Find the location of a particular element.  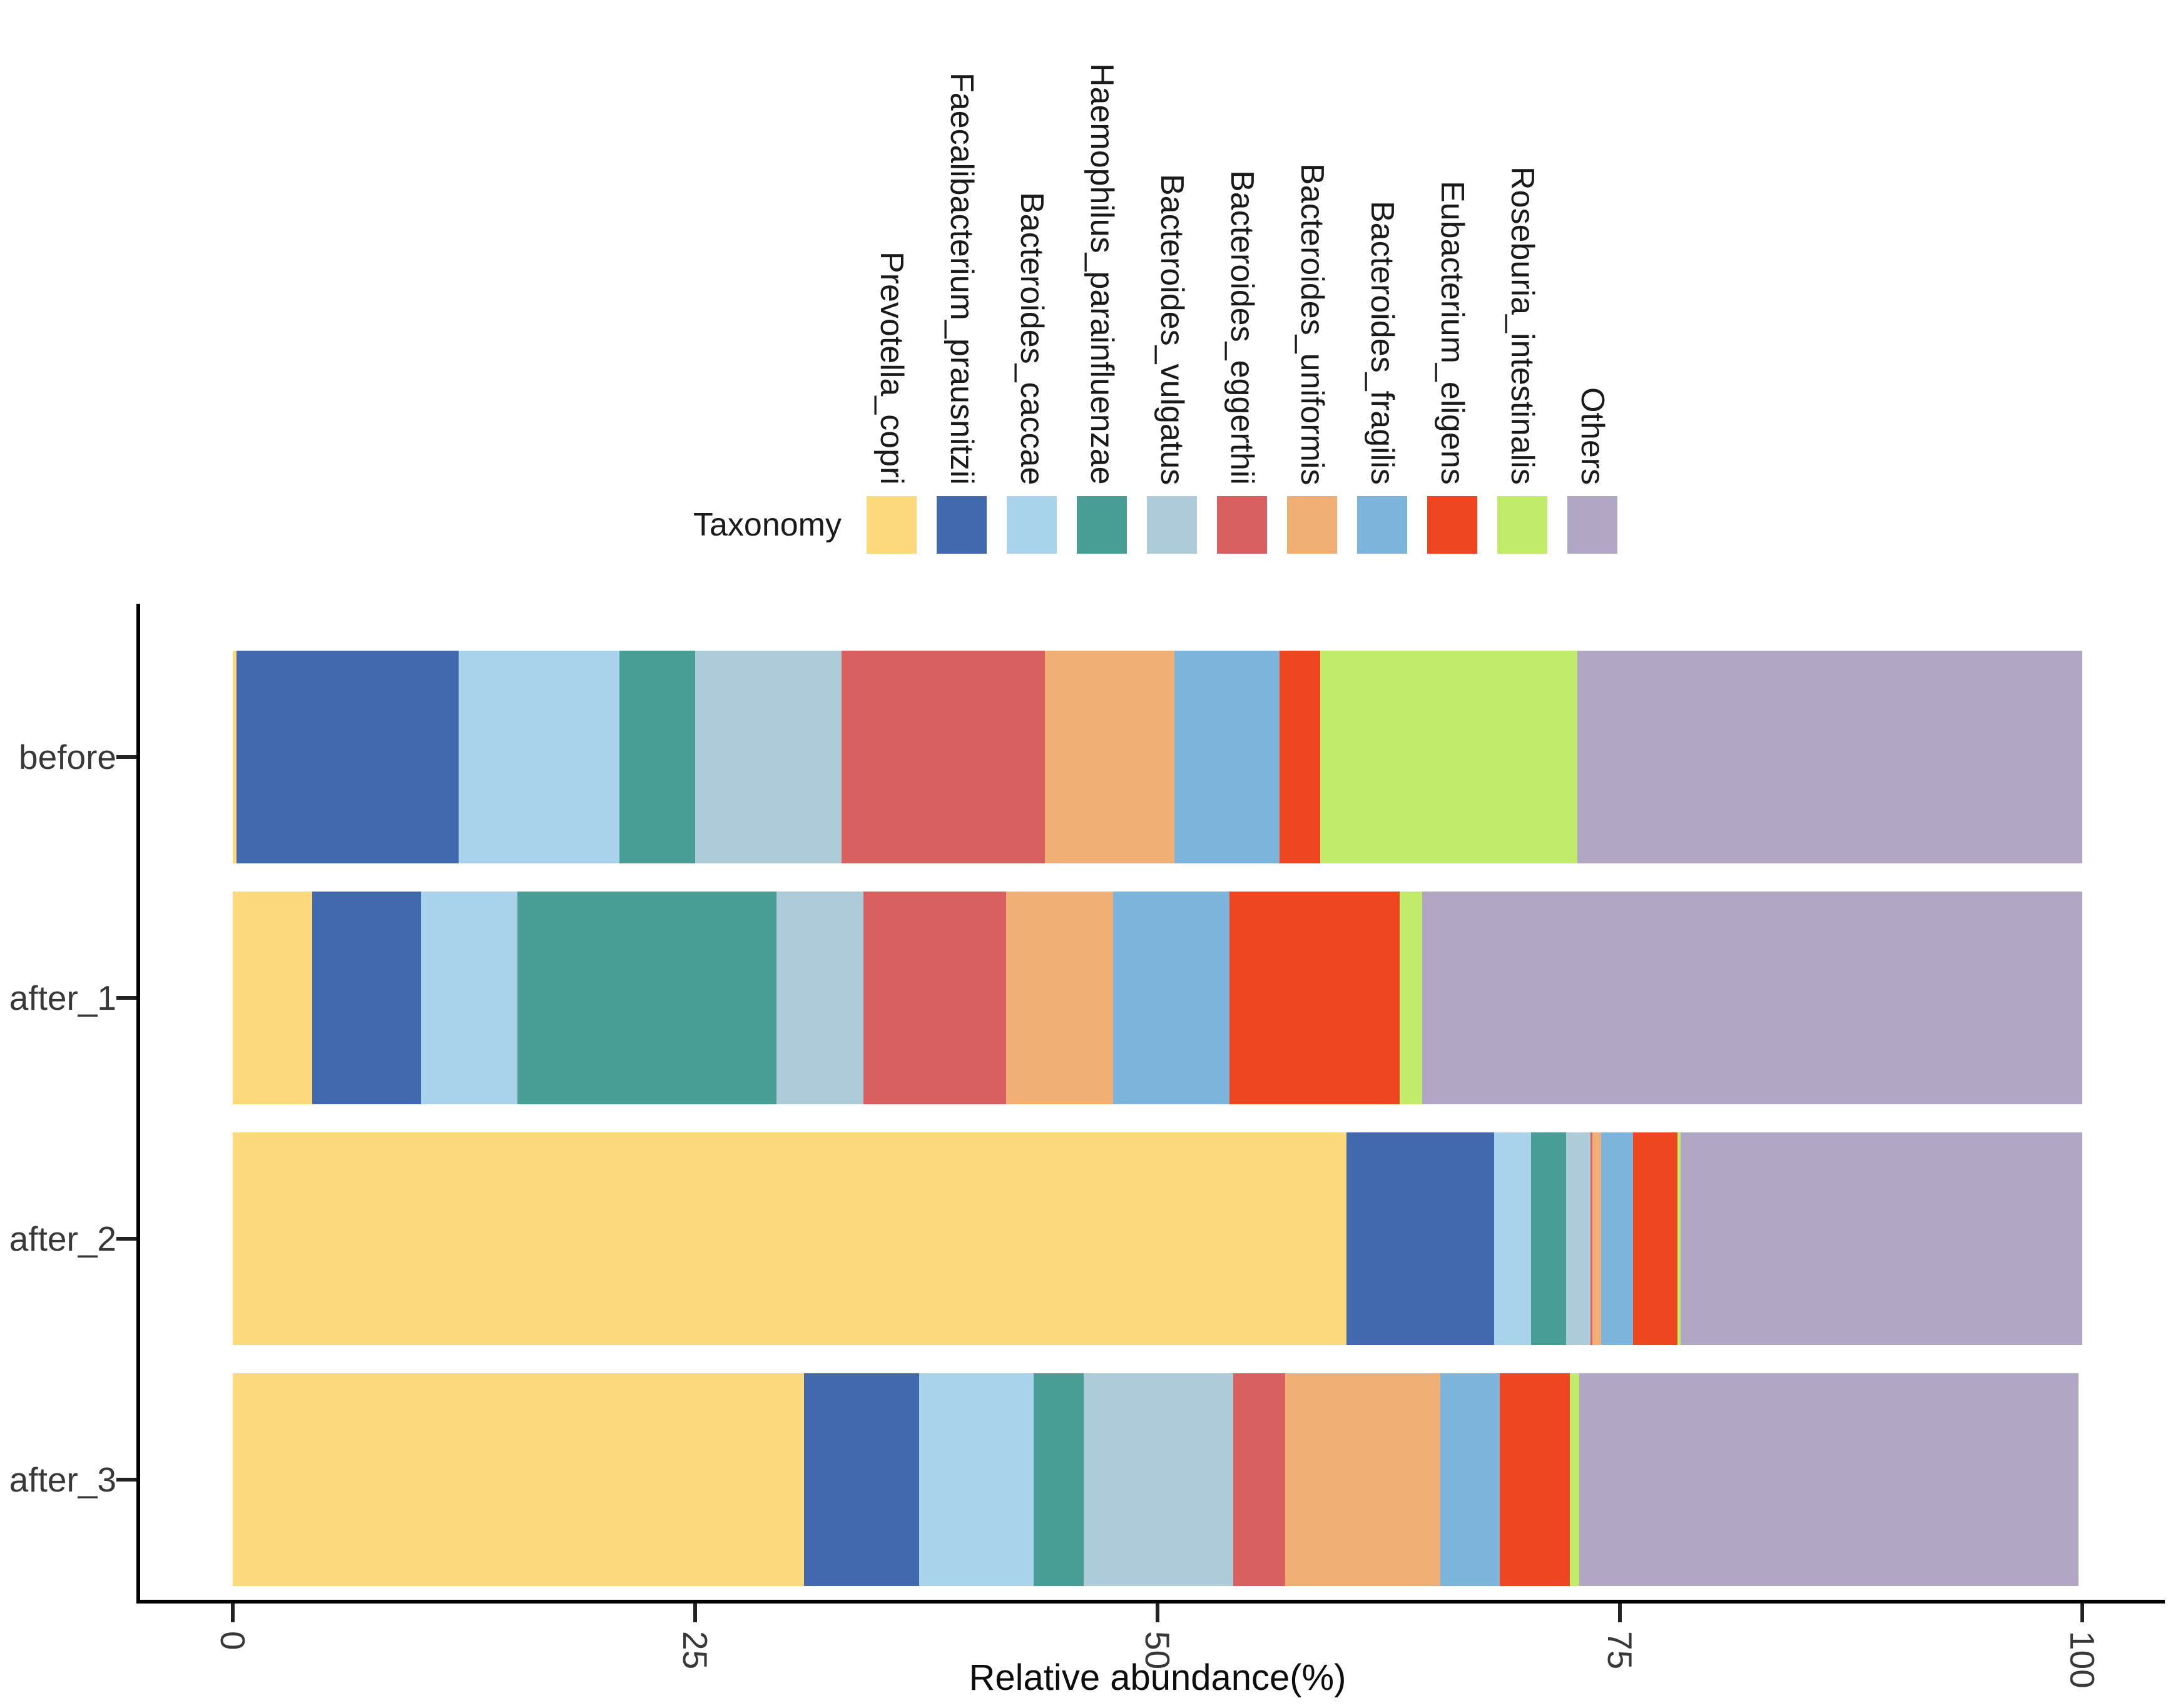

legend-item: Bacteroides_caccae is located at coordinates (1032, 373).